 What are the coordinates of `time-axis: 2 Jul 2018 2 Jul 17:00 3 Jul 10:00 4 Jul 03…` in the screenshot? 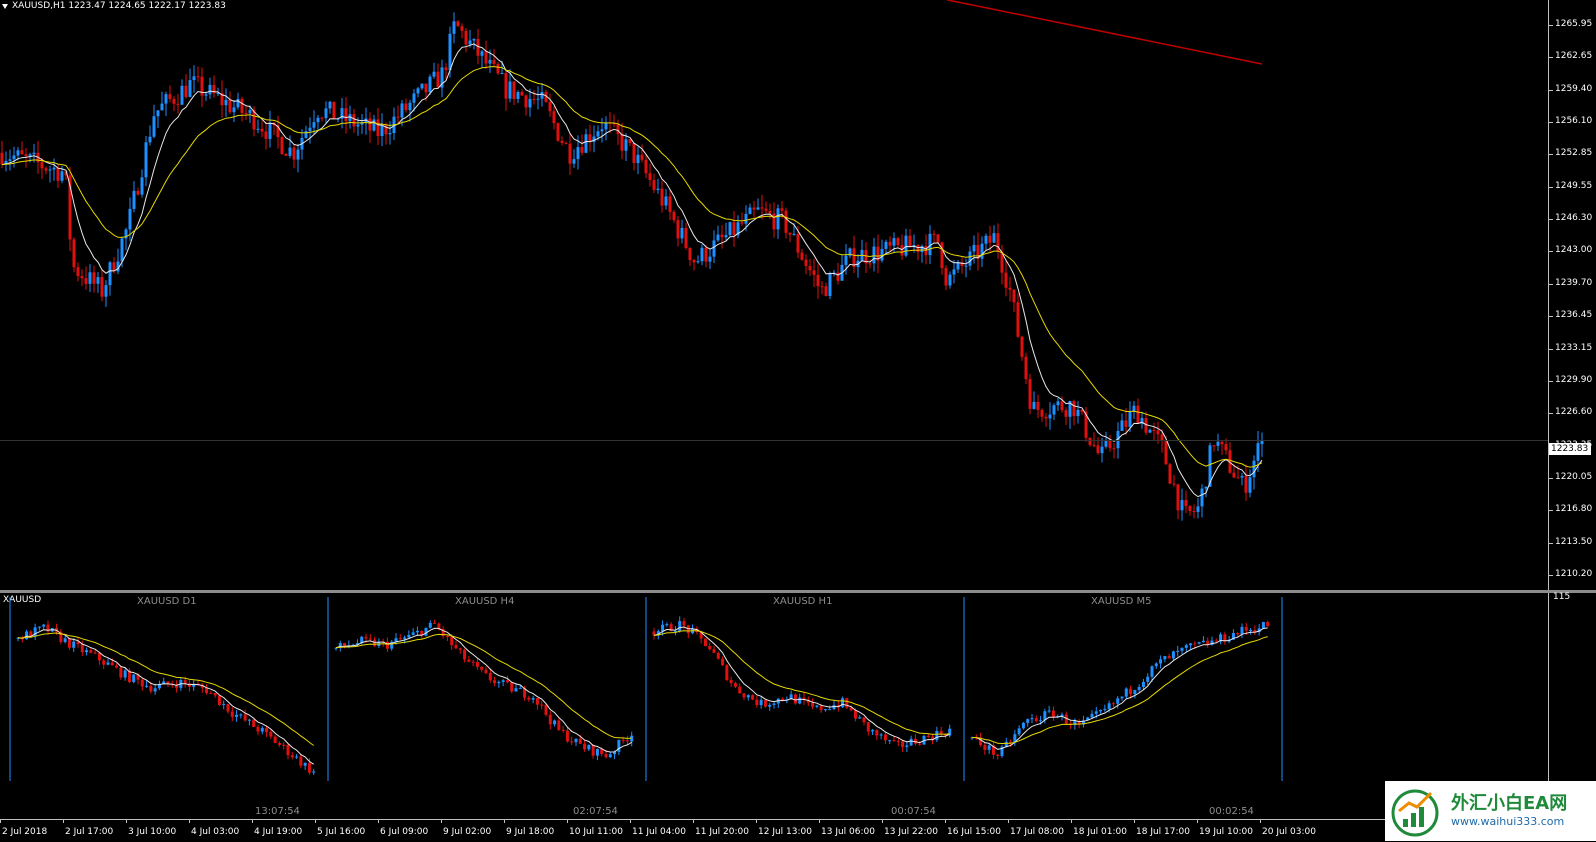 It's located at (774, 830).